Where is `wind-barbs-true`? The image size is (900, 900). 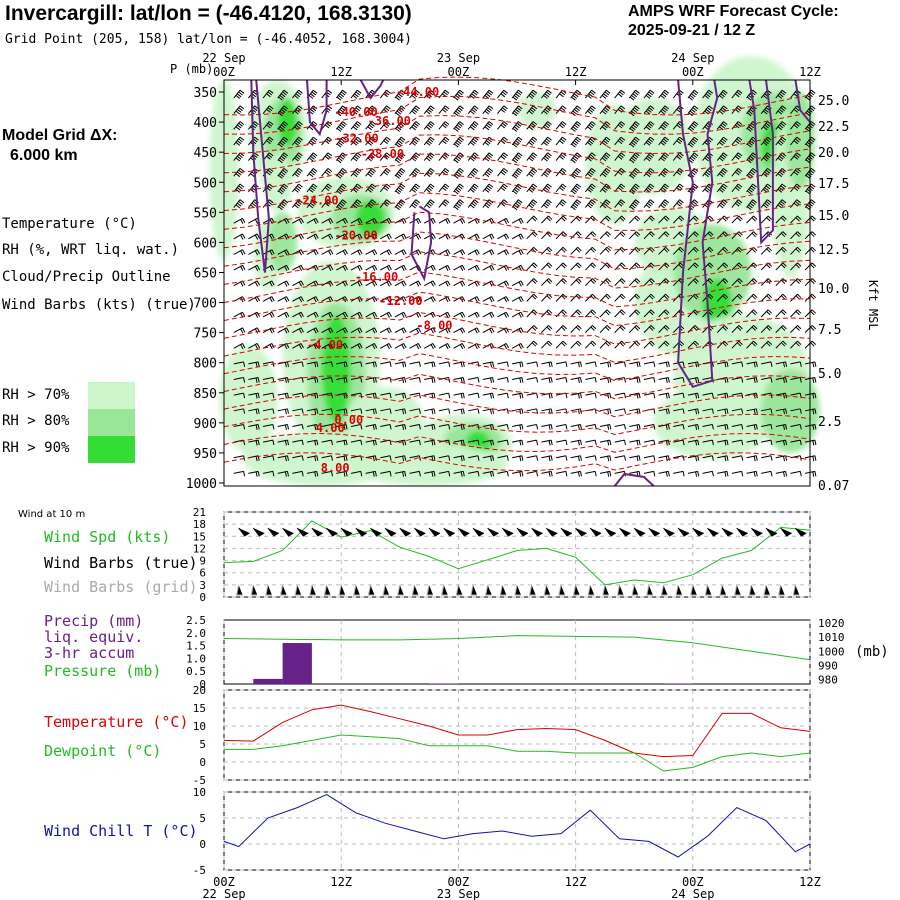
wind-barbs-true is located at coordinates (522, 532).